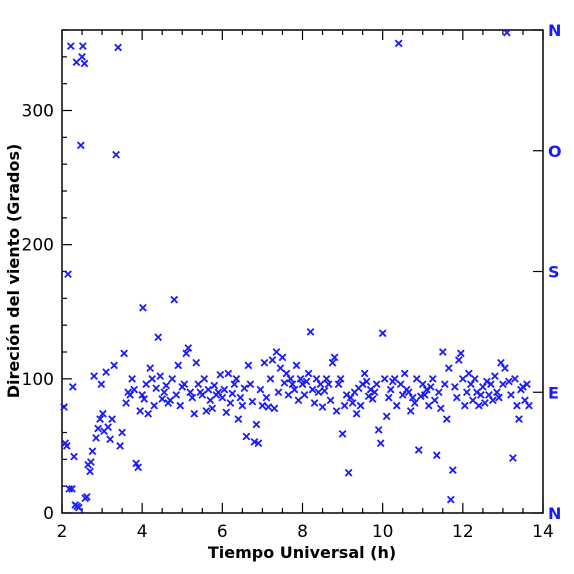 Image resolution: width=574 pixels, height=574 pixels. What do you see at coordinates (383, 532) in the screenshot?
I see `x-tick-label: 10` at bounding box center [383, 532].